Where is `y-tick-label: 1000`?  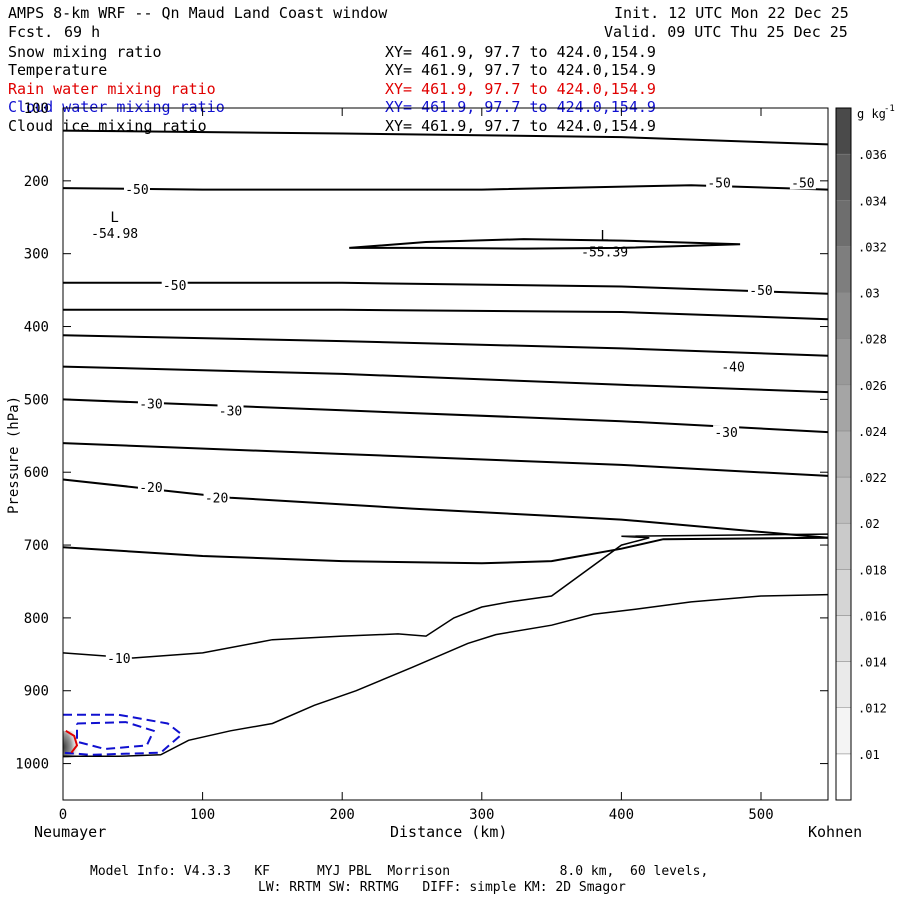
y-tick-label: 1000 is located at coordinates (32, 765).